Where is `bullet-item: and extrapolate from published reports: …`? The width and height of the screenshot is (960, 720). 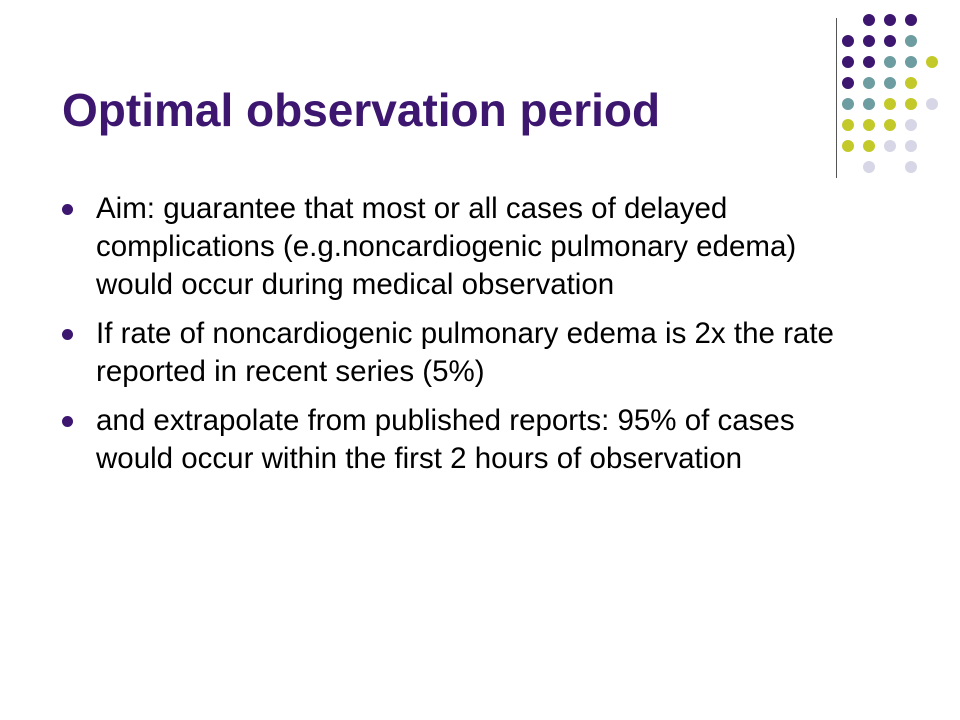
bullet-item: and extrapolate from published reports: … is located at coordinates (462, 440).